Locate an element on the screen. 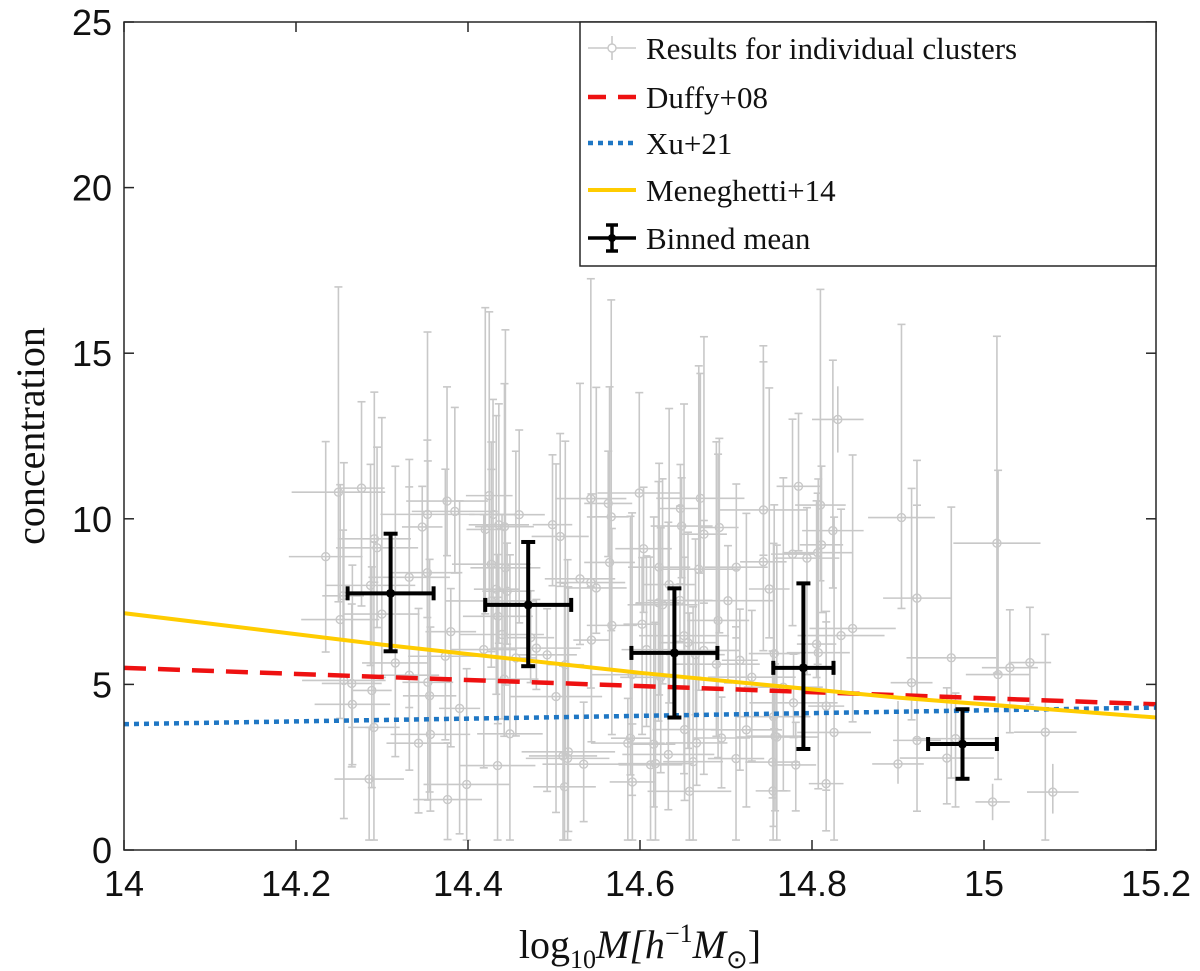  x-tick-label: 14.6 is located at coordinates (640, 883).